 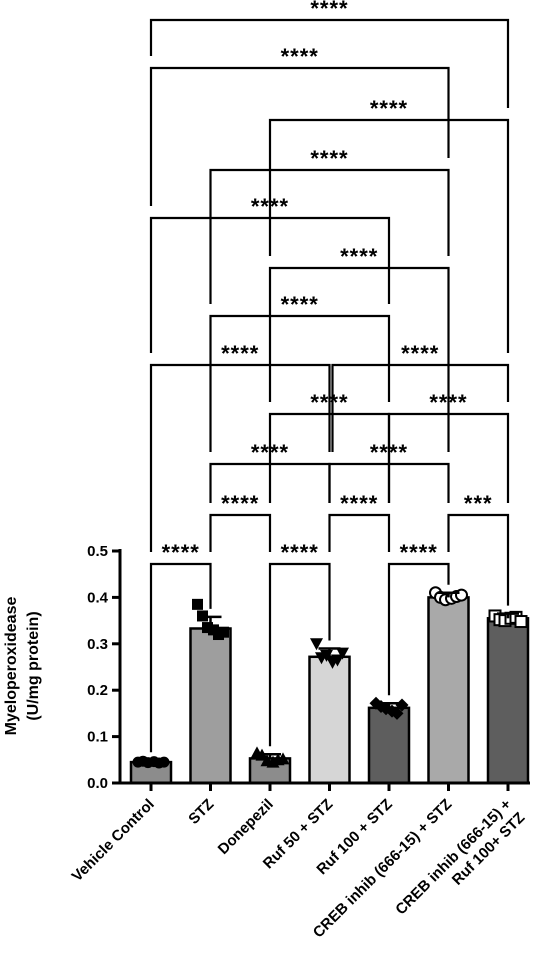 I want to click on x-label-6: CREB inhib (666-15) +Ruf 100+ STZ, so click(x=460, y=857).